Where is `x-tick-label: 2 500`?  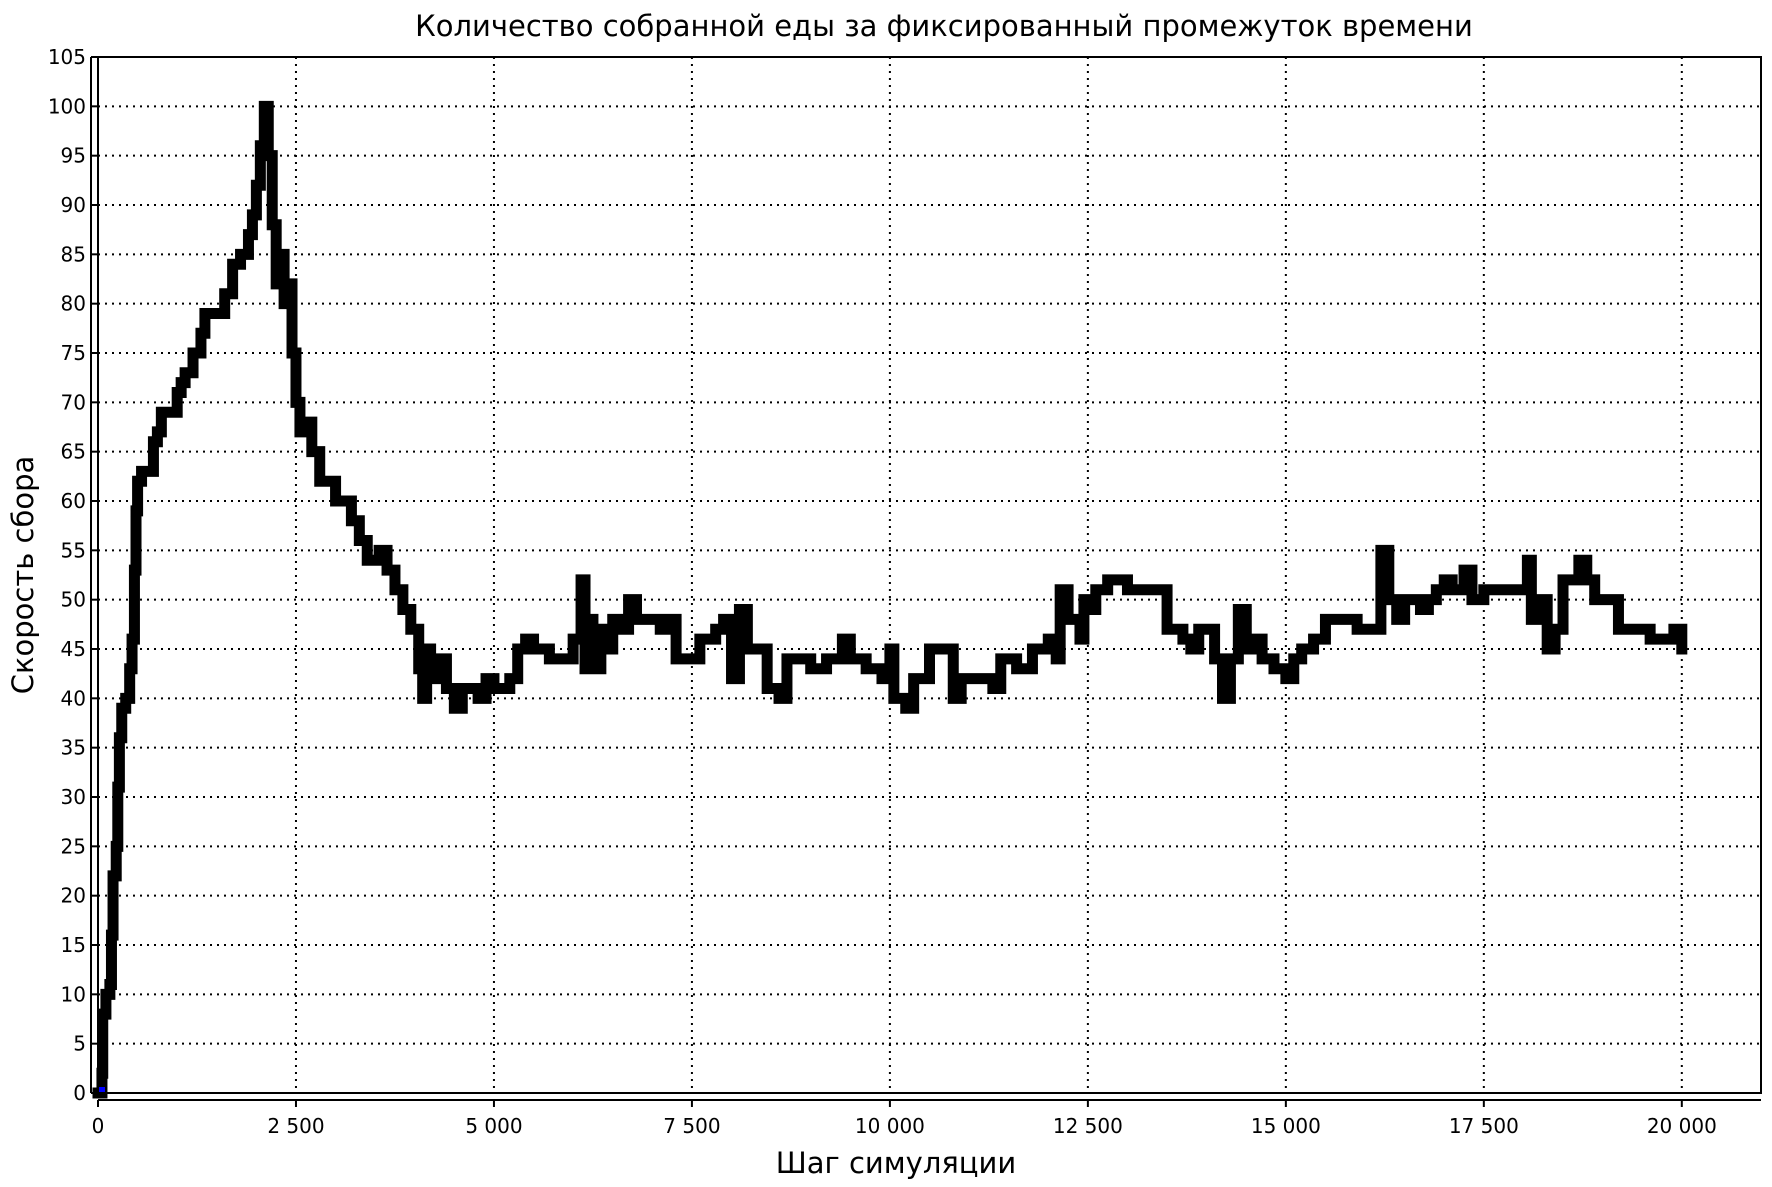
x-tick-label: 2 500 is located at coordinates (295, 1126).